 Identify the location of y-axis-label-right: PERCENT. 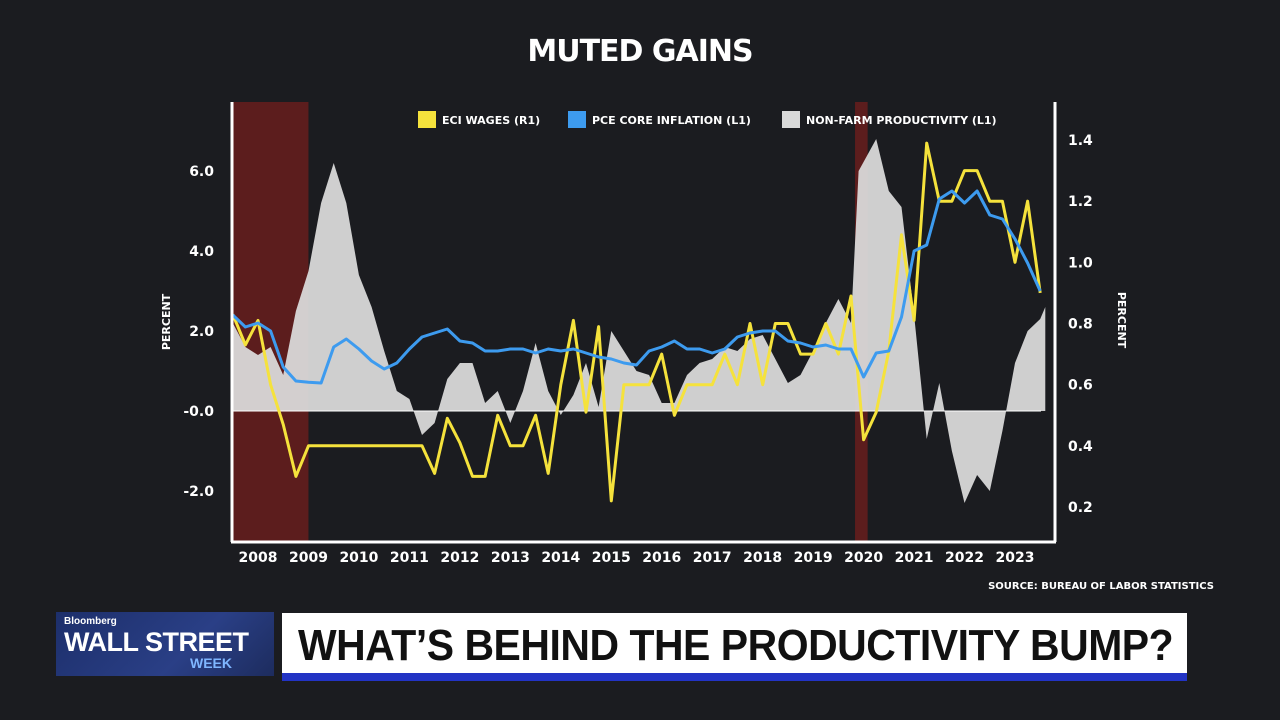
(1121, 320).